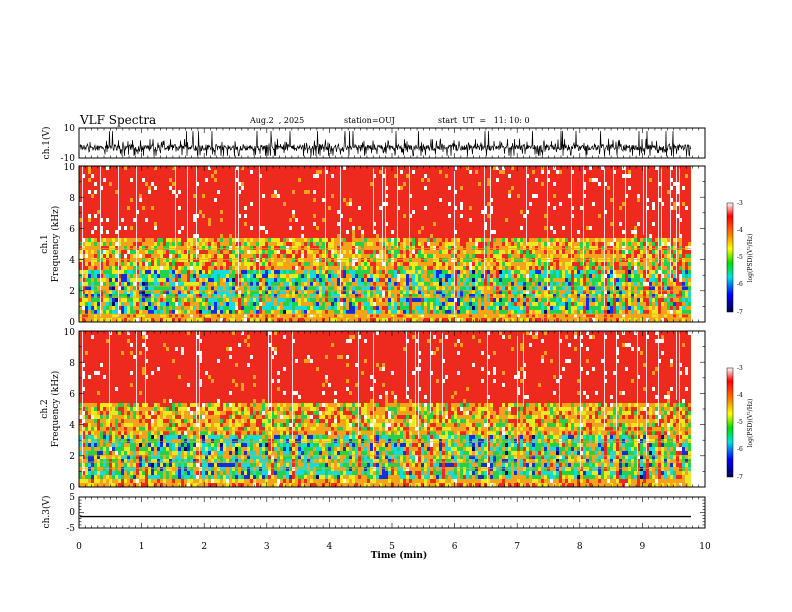 This screenshot has width=792, height=612. What do you see at coordinates (643, 547) in the screenshot?
I see `time-tick-9: 9` at bounding box center [643, 547].